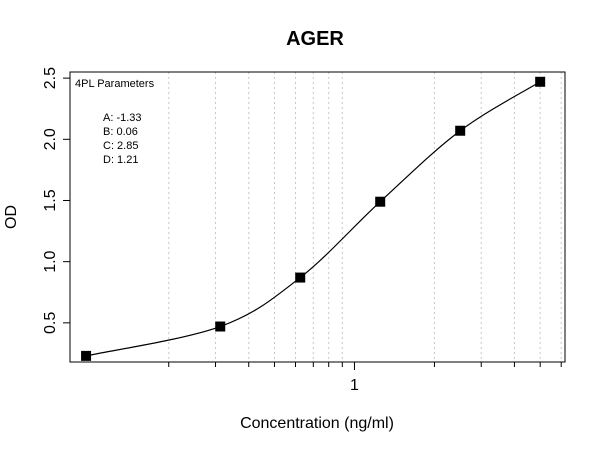 The width and height of the screenshot is (600, 450). What do you see at coordinates (50, 323) in the screenshot?
I see `y-tick-label: 0.5` at bounding box center [50, 323].